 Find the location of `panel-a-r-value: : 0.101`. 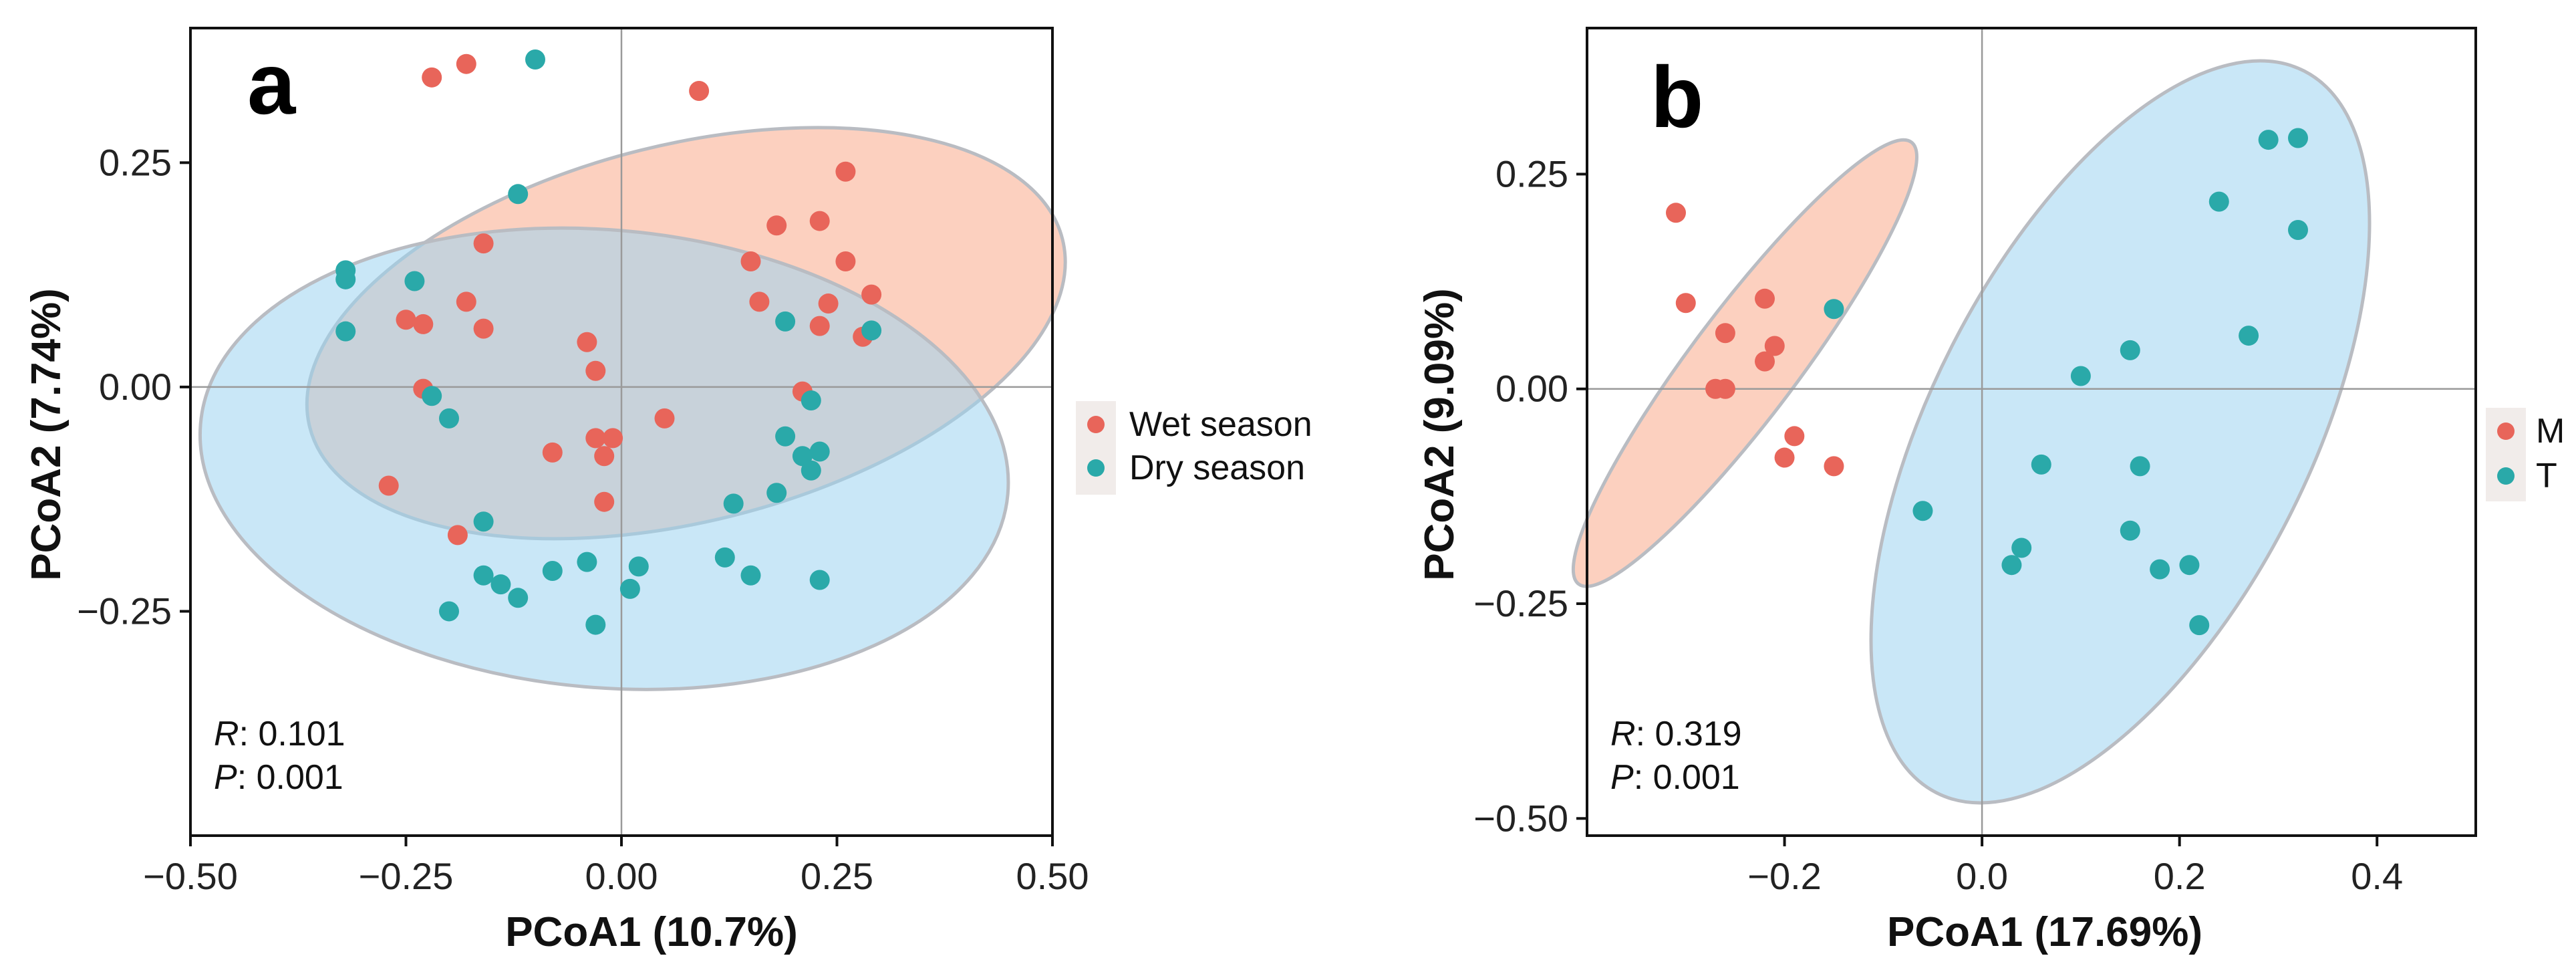

panel-a-r-value: : 0.101 is located at coordinates (292, 734).